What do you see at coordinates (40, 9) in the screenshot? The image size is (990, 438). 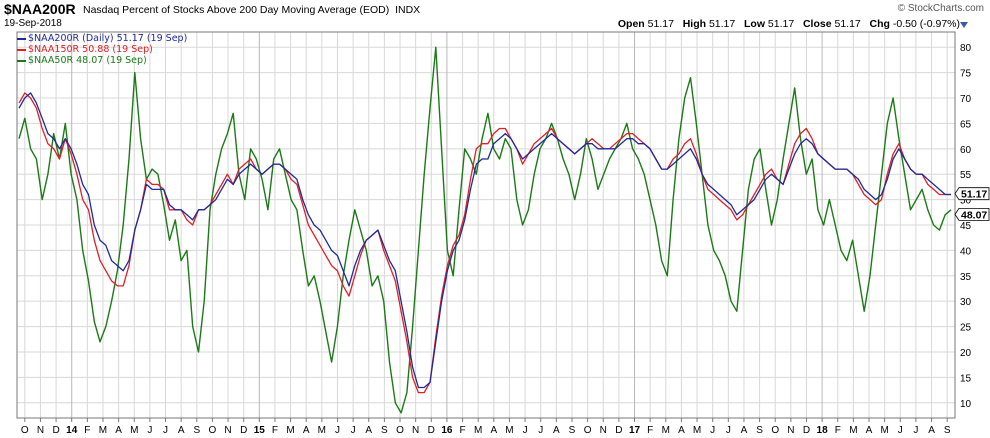 I see `symbol-title: $NAA200R` at bounding box center [40, 9].